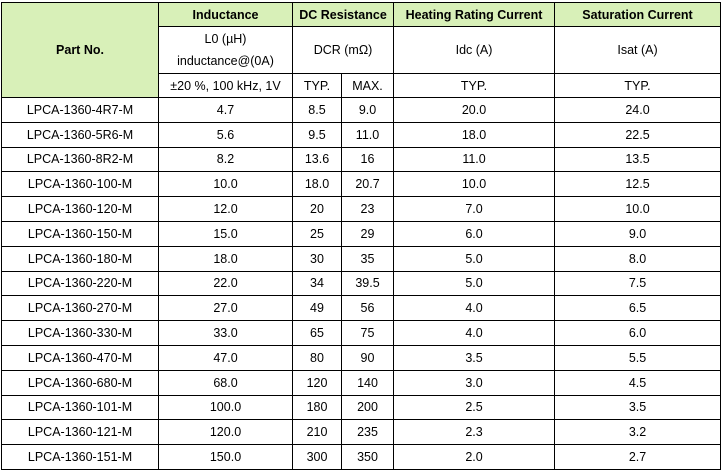 Image resolution: width=723 pixels, height=473 pixels. I want to click on idc-cell: 11.0, so click(474, 159).